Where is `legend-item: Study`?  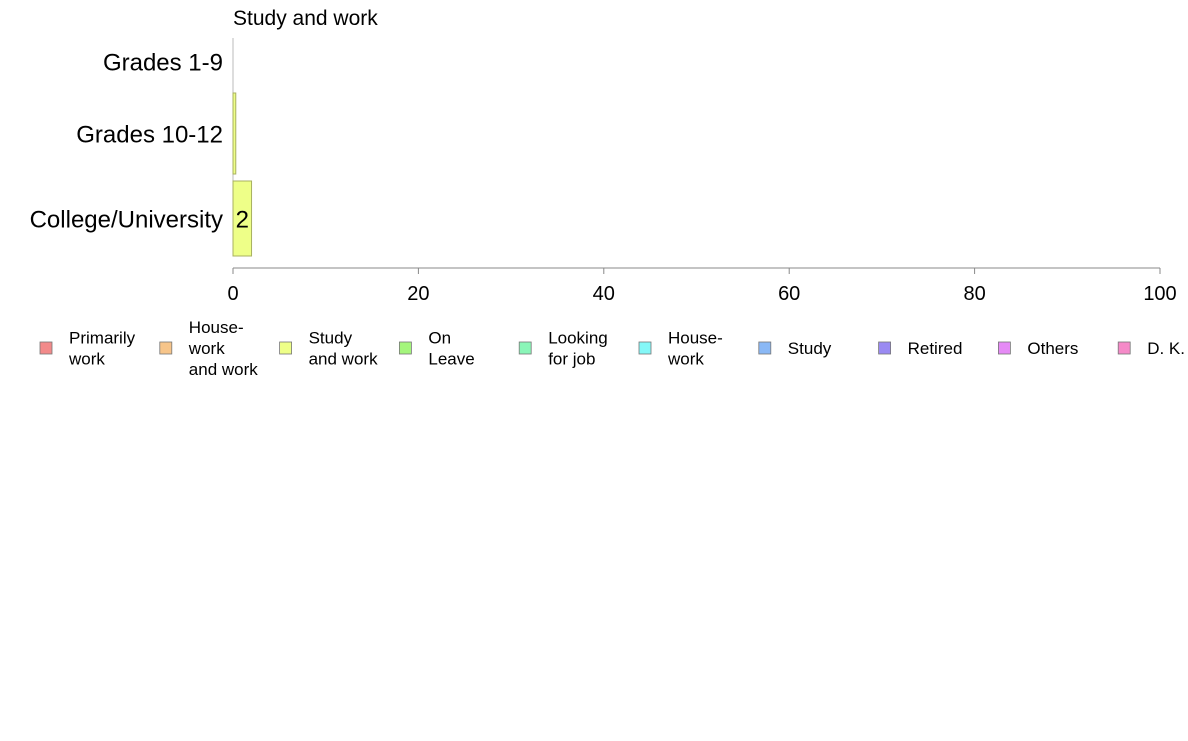
legend-item: Study is located at coordinates (795, 348).